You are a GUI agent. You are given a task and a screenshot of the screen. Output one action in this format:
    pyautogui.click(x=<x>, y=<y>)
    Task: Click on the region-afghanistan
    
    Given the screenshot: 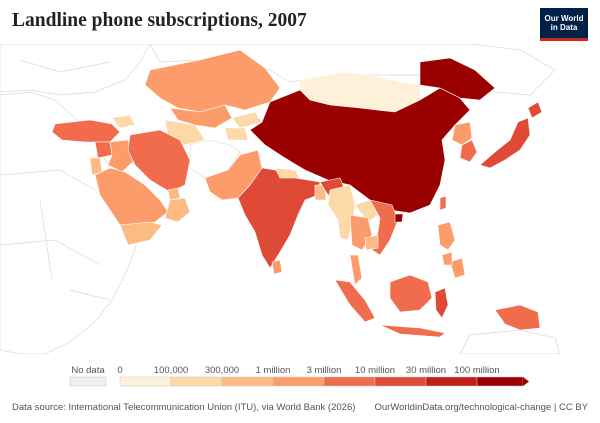 What is the action you would take?
    pyautogui.click(x=215, y=159)
    